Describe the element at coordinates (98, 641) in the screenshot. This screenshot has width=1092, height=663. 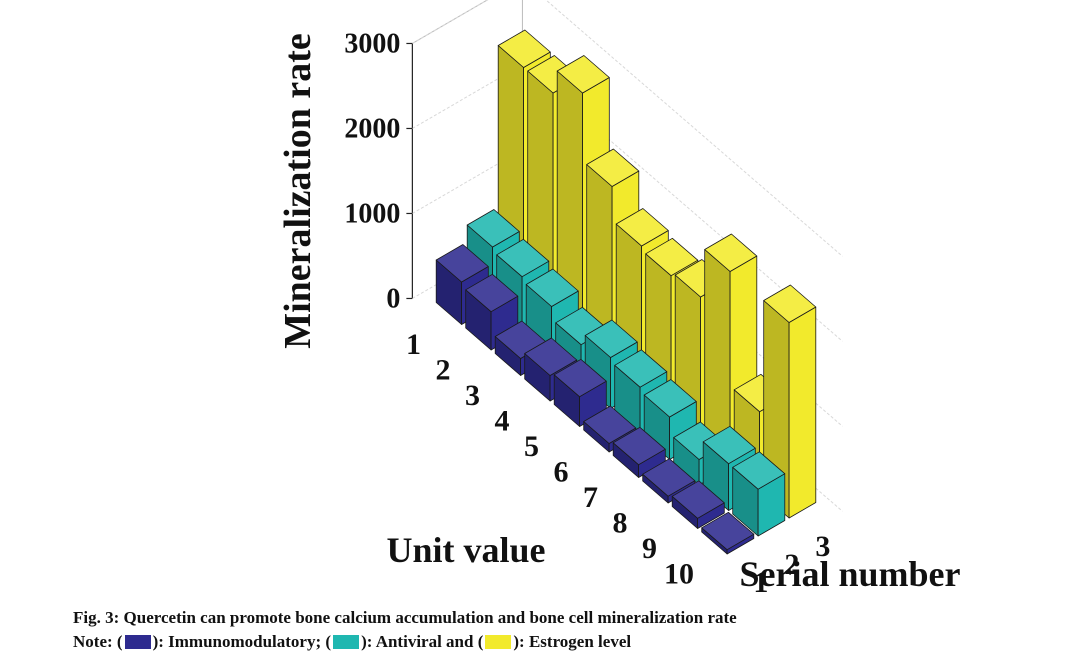
I see `note-prefix: Note: (` at that location.